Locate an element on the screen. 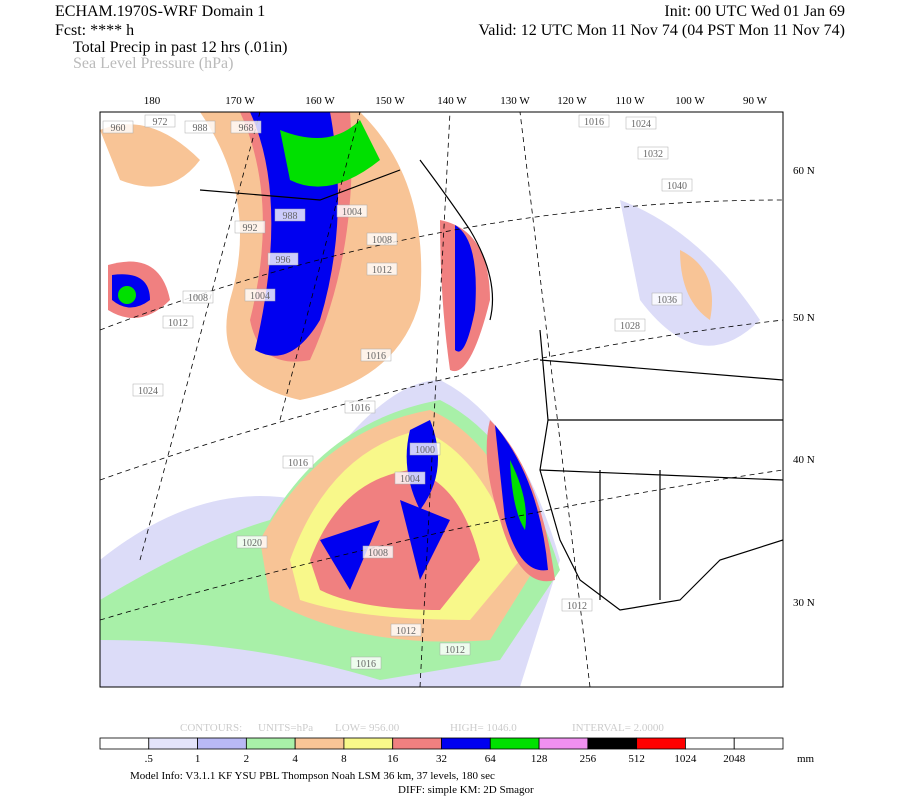 The height and width of the screenshot is (800, 900). pressure-label: 996 is located at coordinates (283, 260).